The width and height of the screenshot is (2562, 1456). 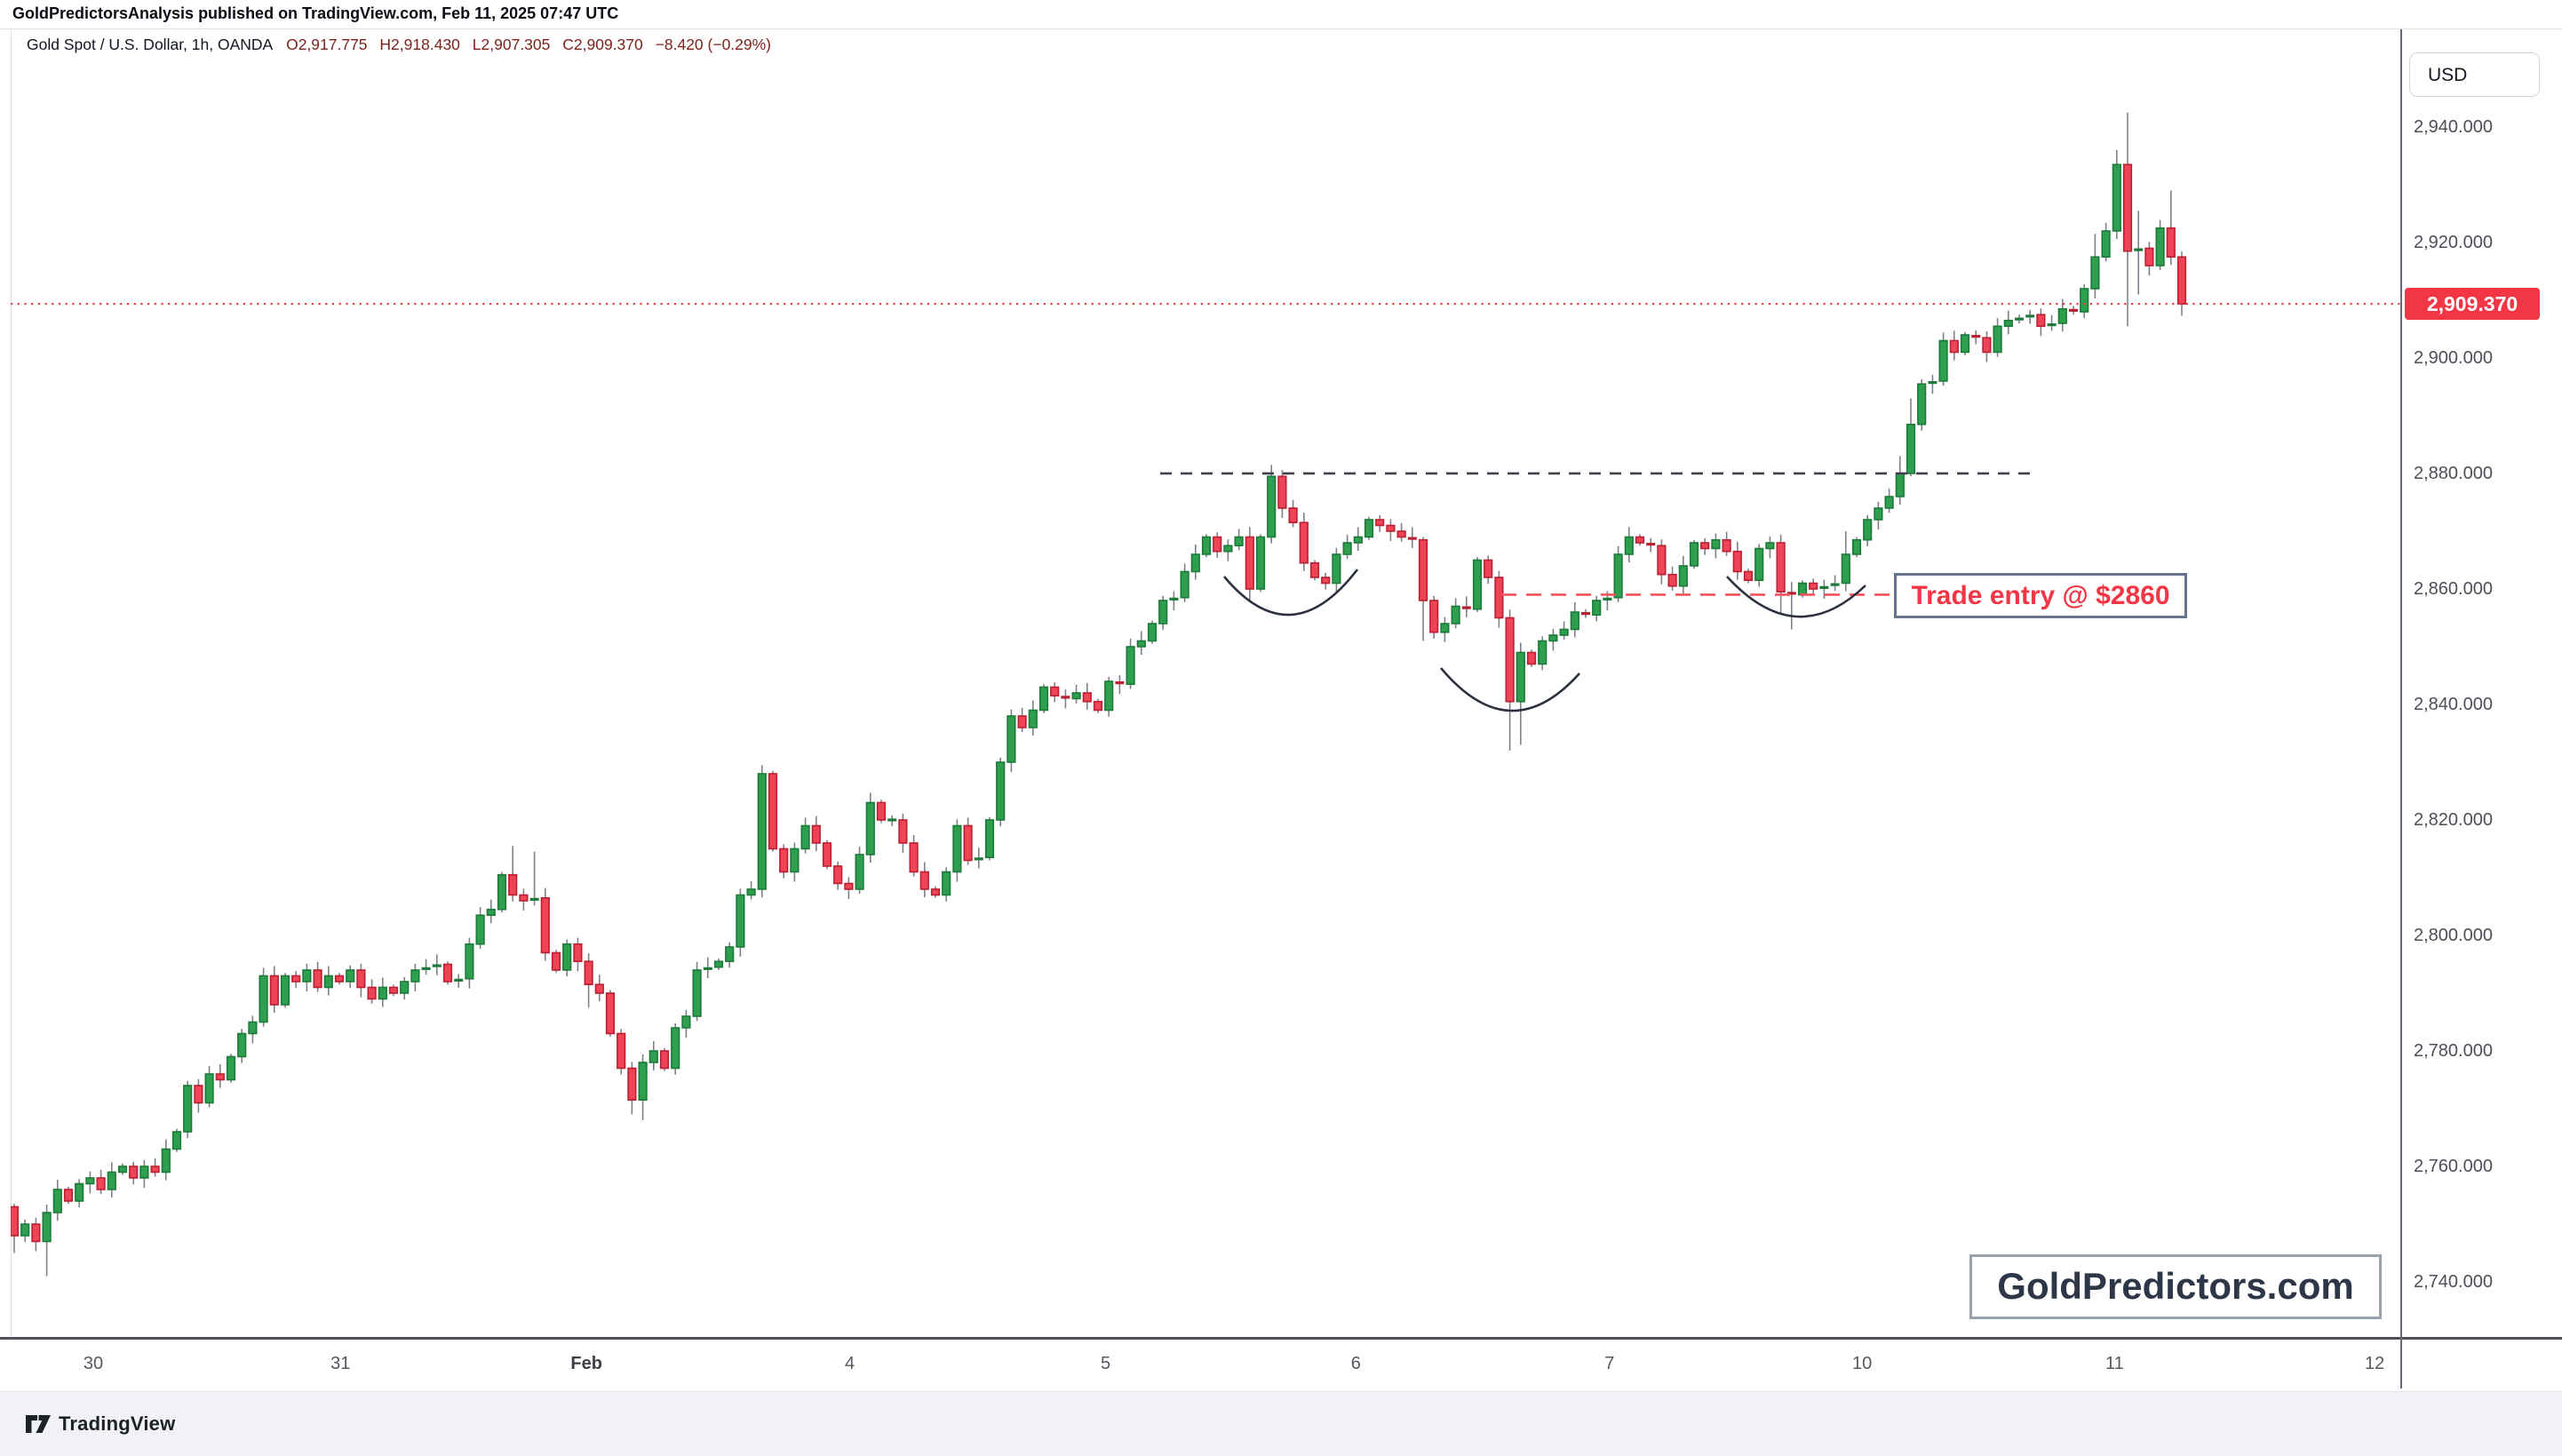 I want to click on time-tick-5: 5, so click(x=1105, y=1363).